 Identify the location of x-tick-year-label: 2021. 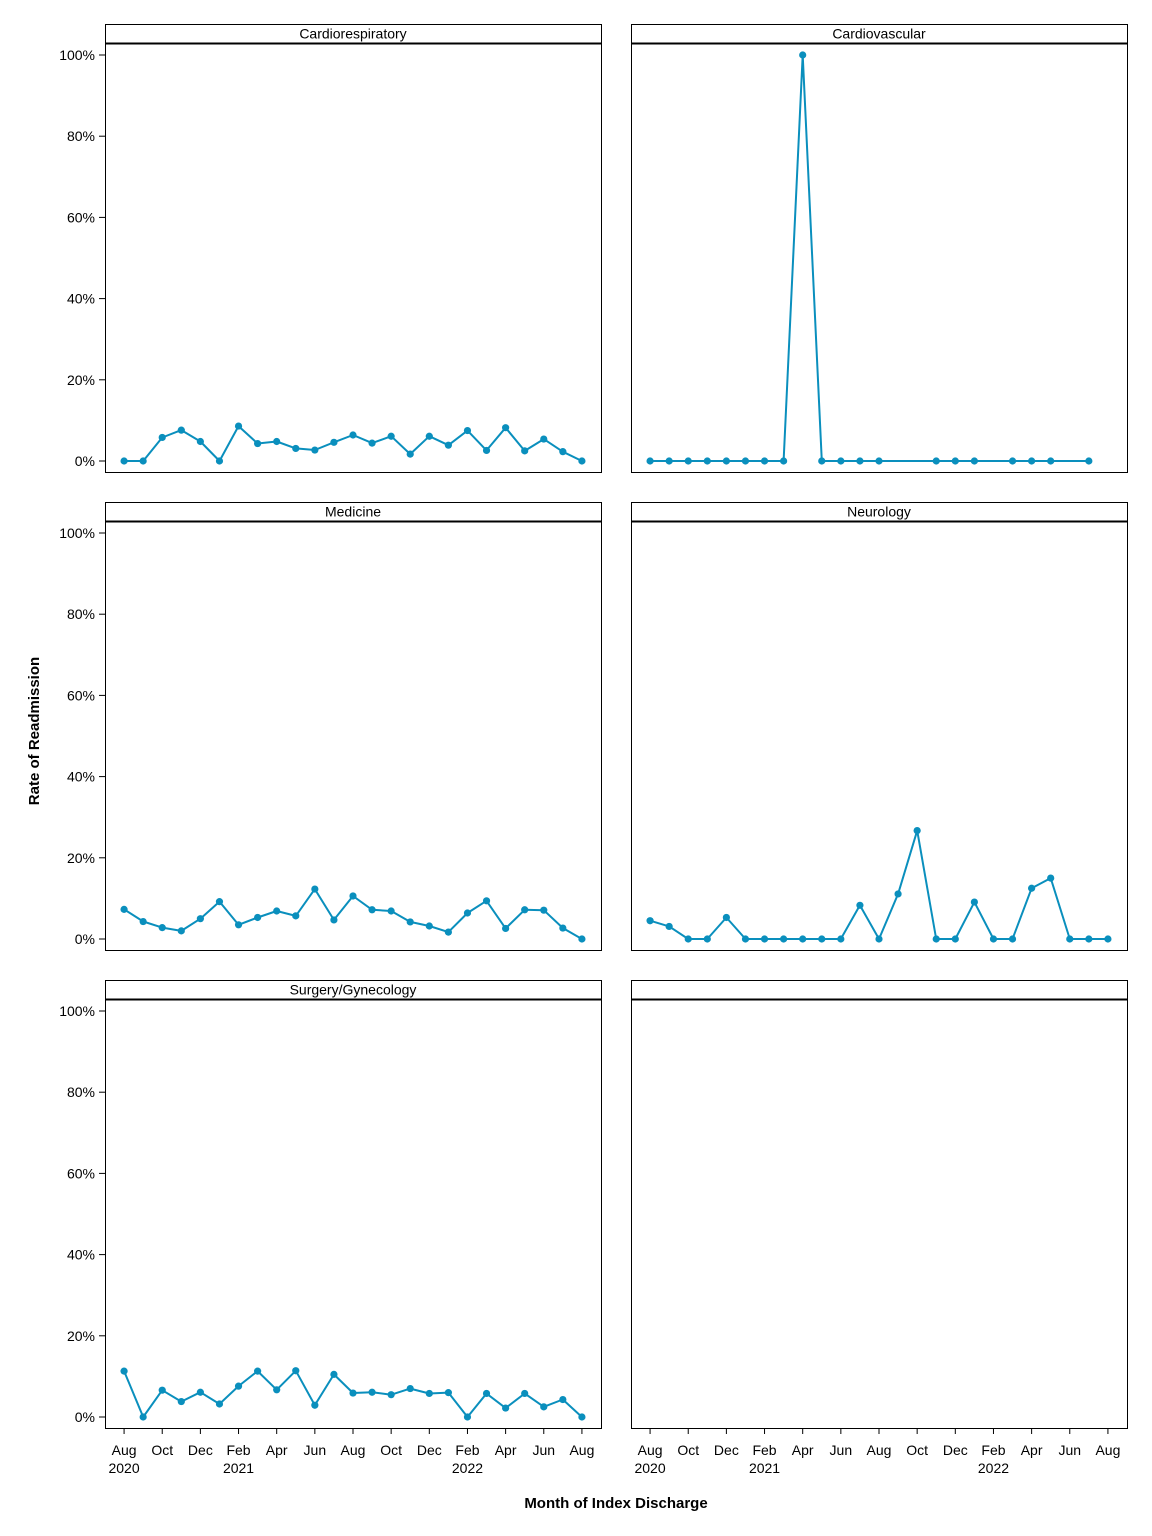
(238, 1468).